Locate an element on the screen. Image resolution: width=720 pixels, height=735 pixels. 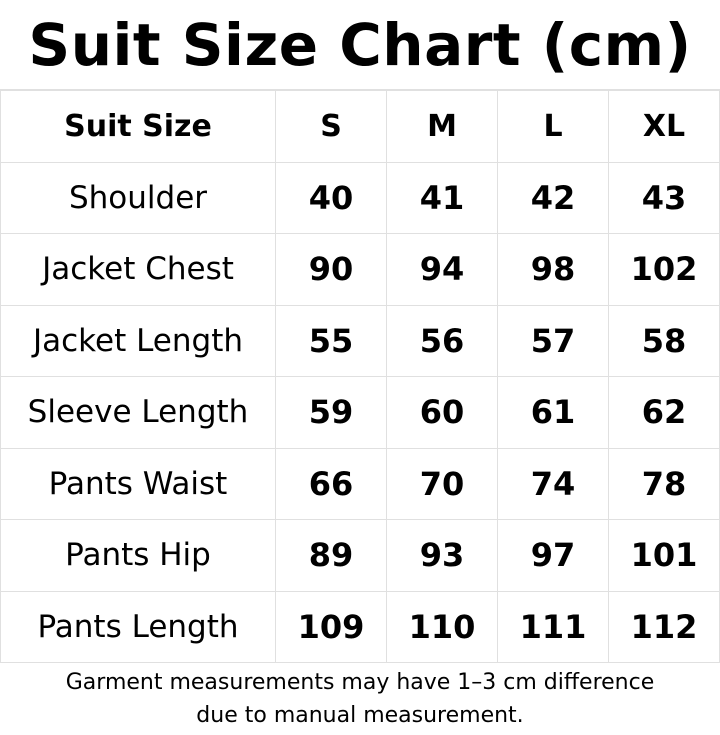
row-label: Sleeve Length is located at coordinates (138, 412).